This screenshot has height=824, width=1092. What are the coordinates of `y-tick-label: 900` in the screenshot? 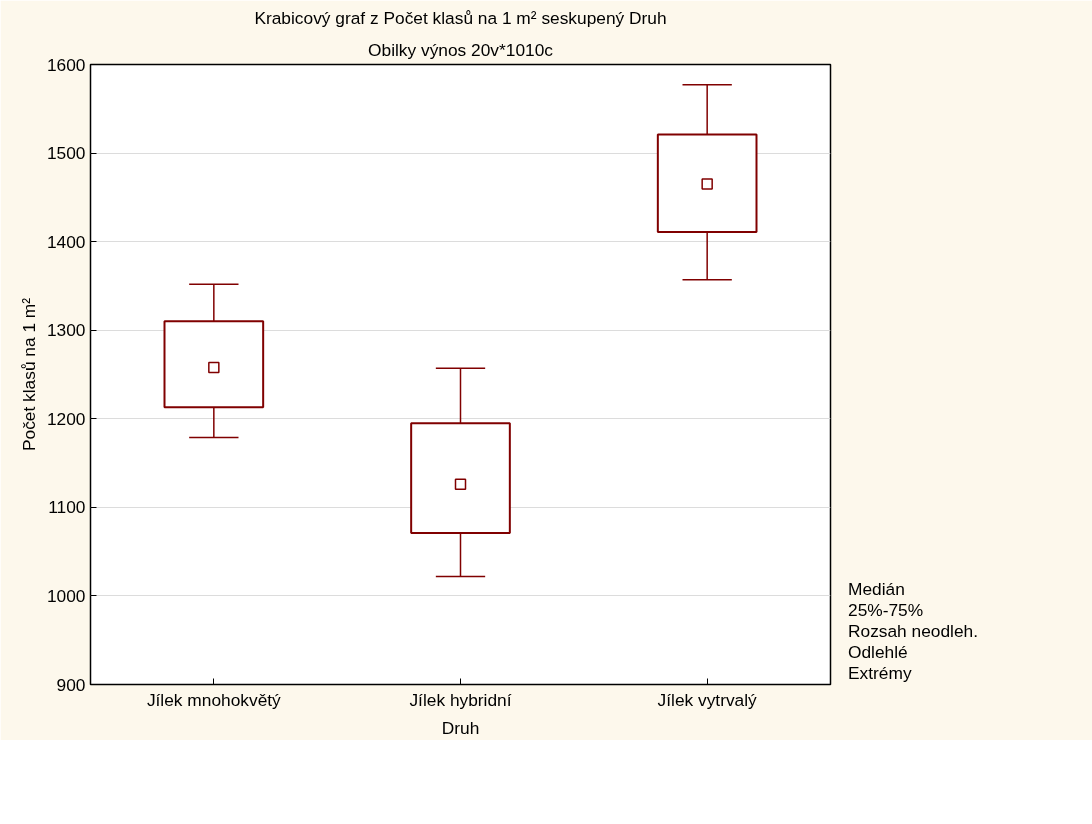 It's located at (71, 684).